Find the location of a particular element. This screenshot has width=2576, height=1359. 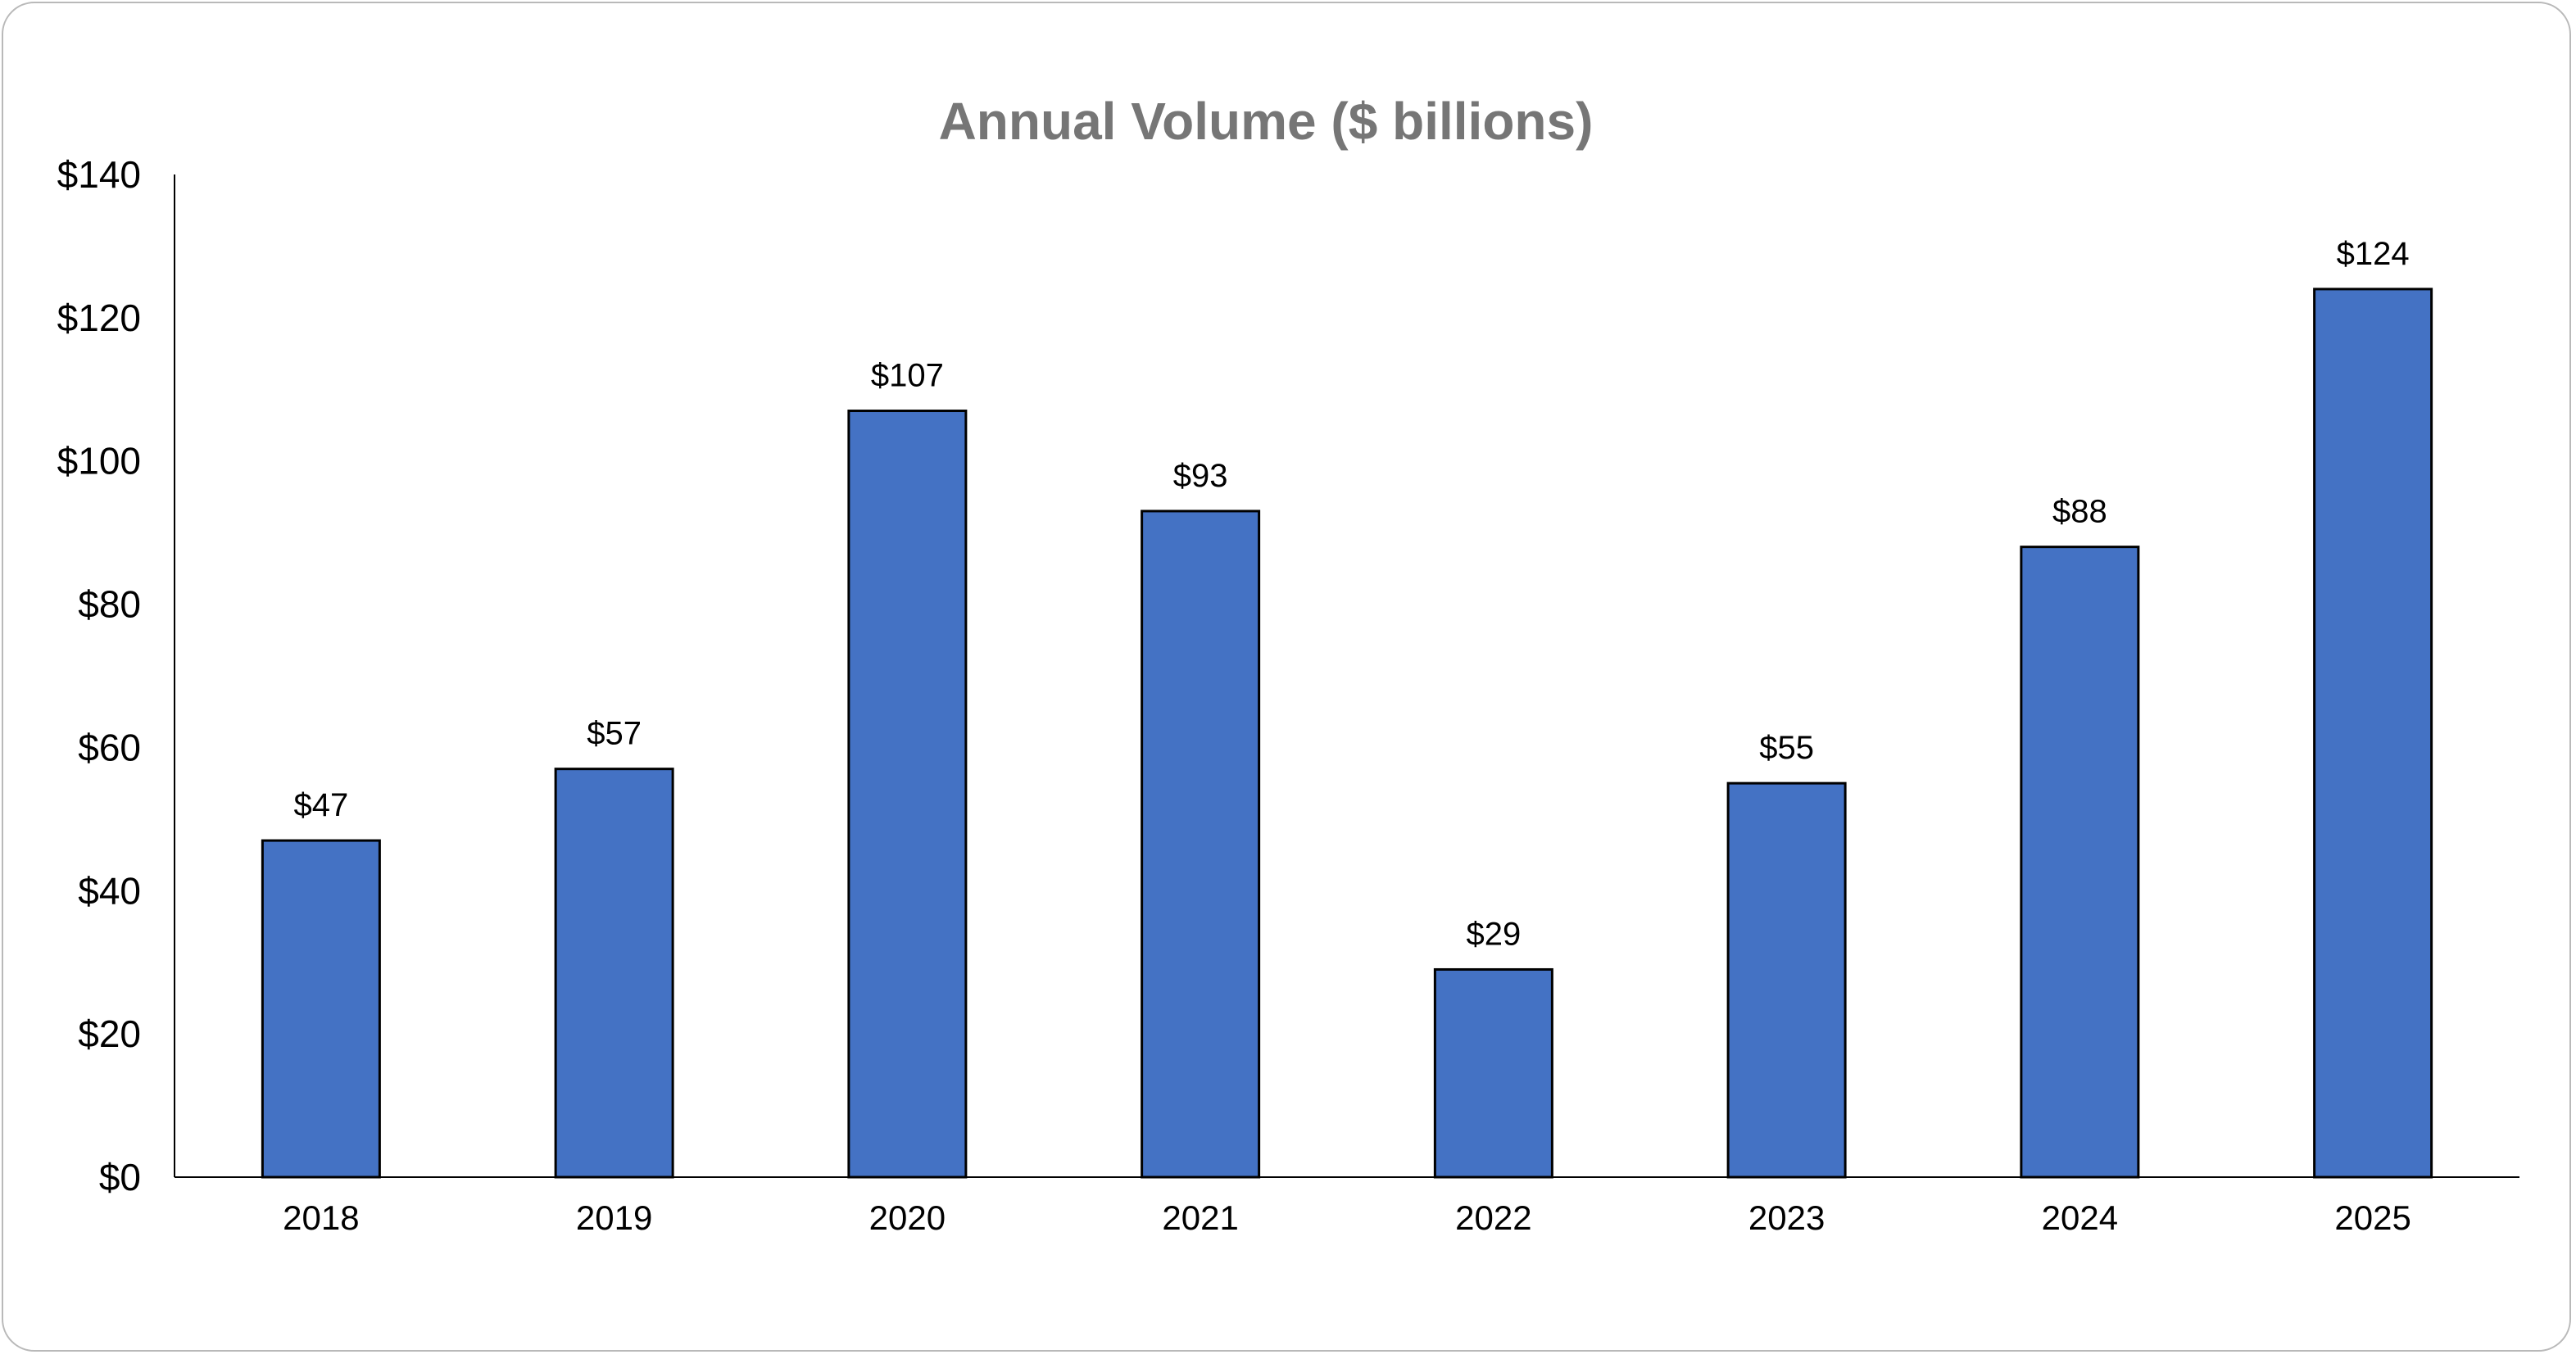

bar-2023 is located at coordinates (1786, 980).